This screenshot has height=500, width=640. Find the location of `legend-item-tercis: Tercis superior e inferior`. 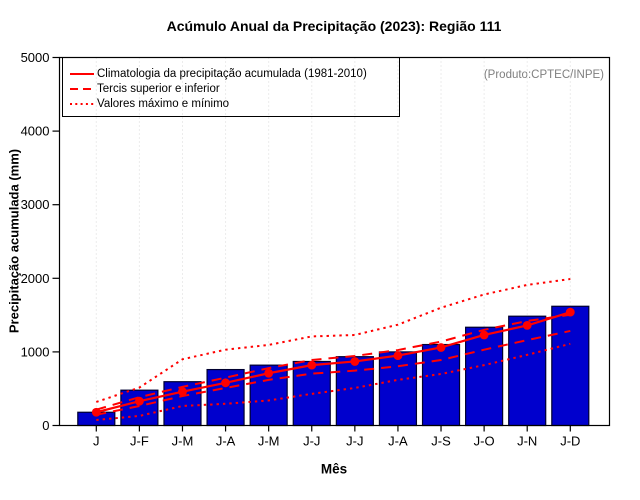

legend-item-tercis: Tercis superior e inferior is located at coordinates (231, 88).